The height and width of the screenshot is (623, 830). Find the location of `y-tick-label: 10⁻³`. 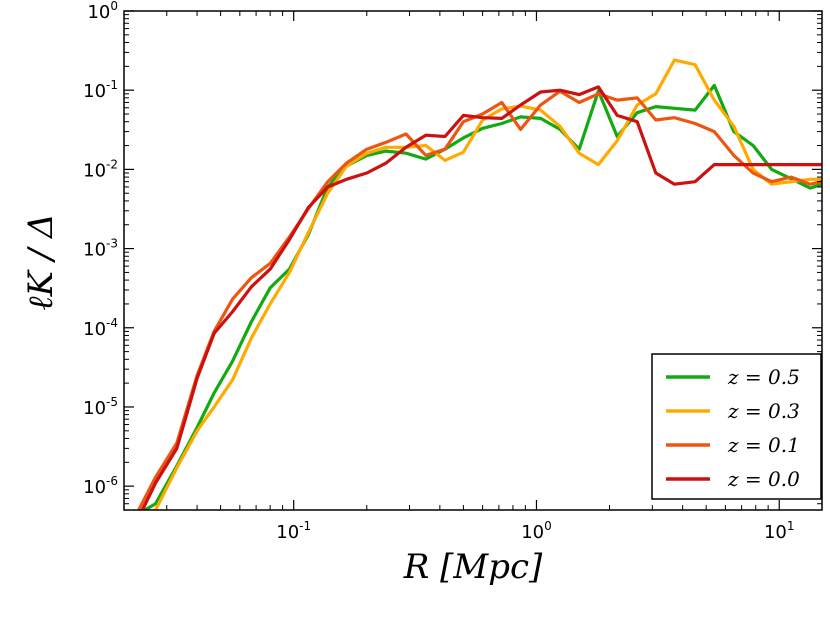

y-tick-label: 10⁻³ is located at coordinates (100, 249).